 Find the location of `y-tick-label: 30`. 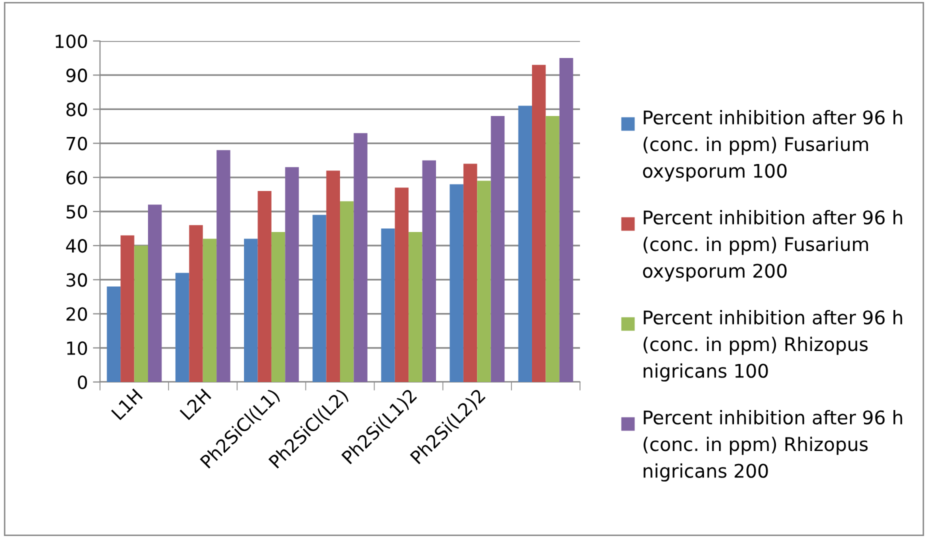

y-tick-label: 30 is located at coordinates (76, 280).